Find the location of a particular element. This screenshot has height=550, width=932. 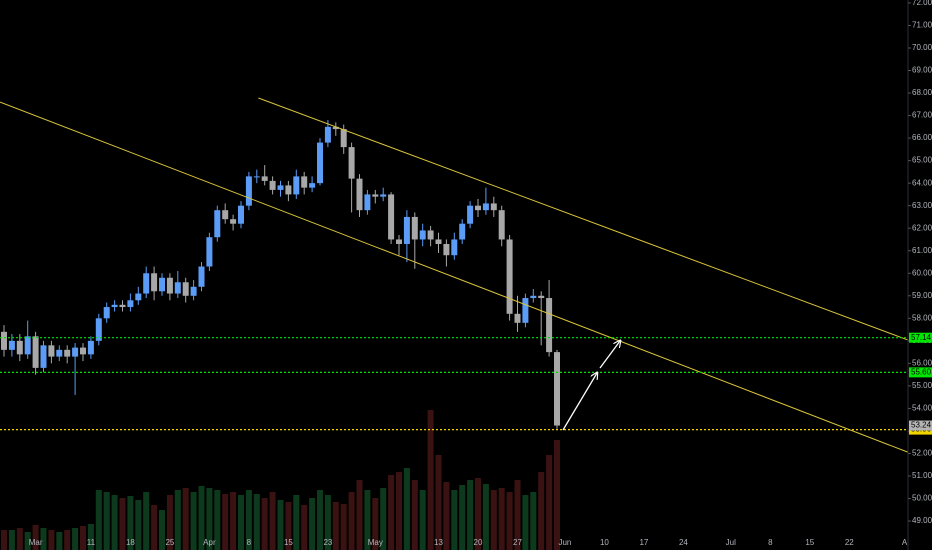

y-tick-label: 69.00 is located at coordinates (922, 70).